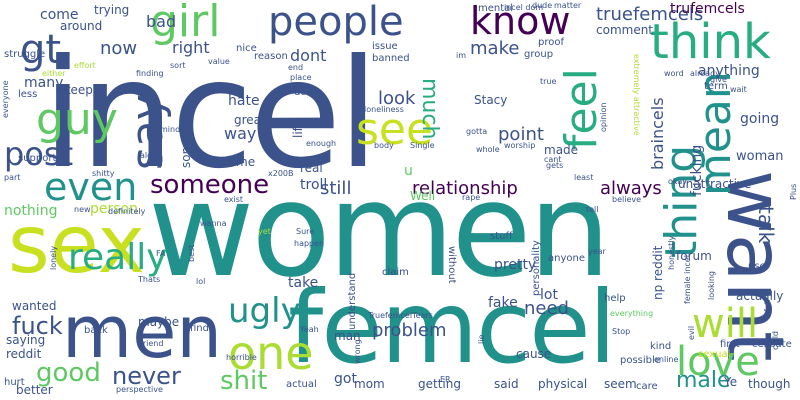  I want to click on word: shit, so click(244, 381).